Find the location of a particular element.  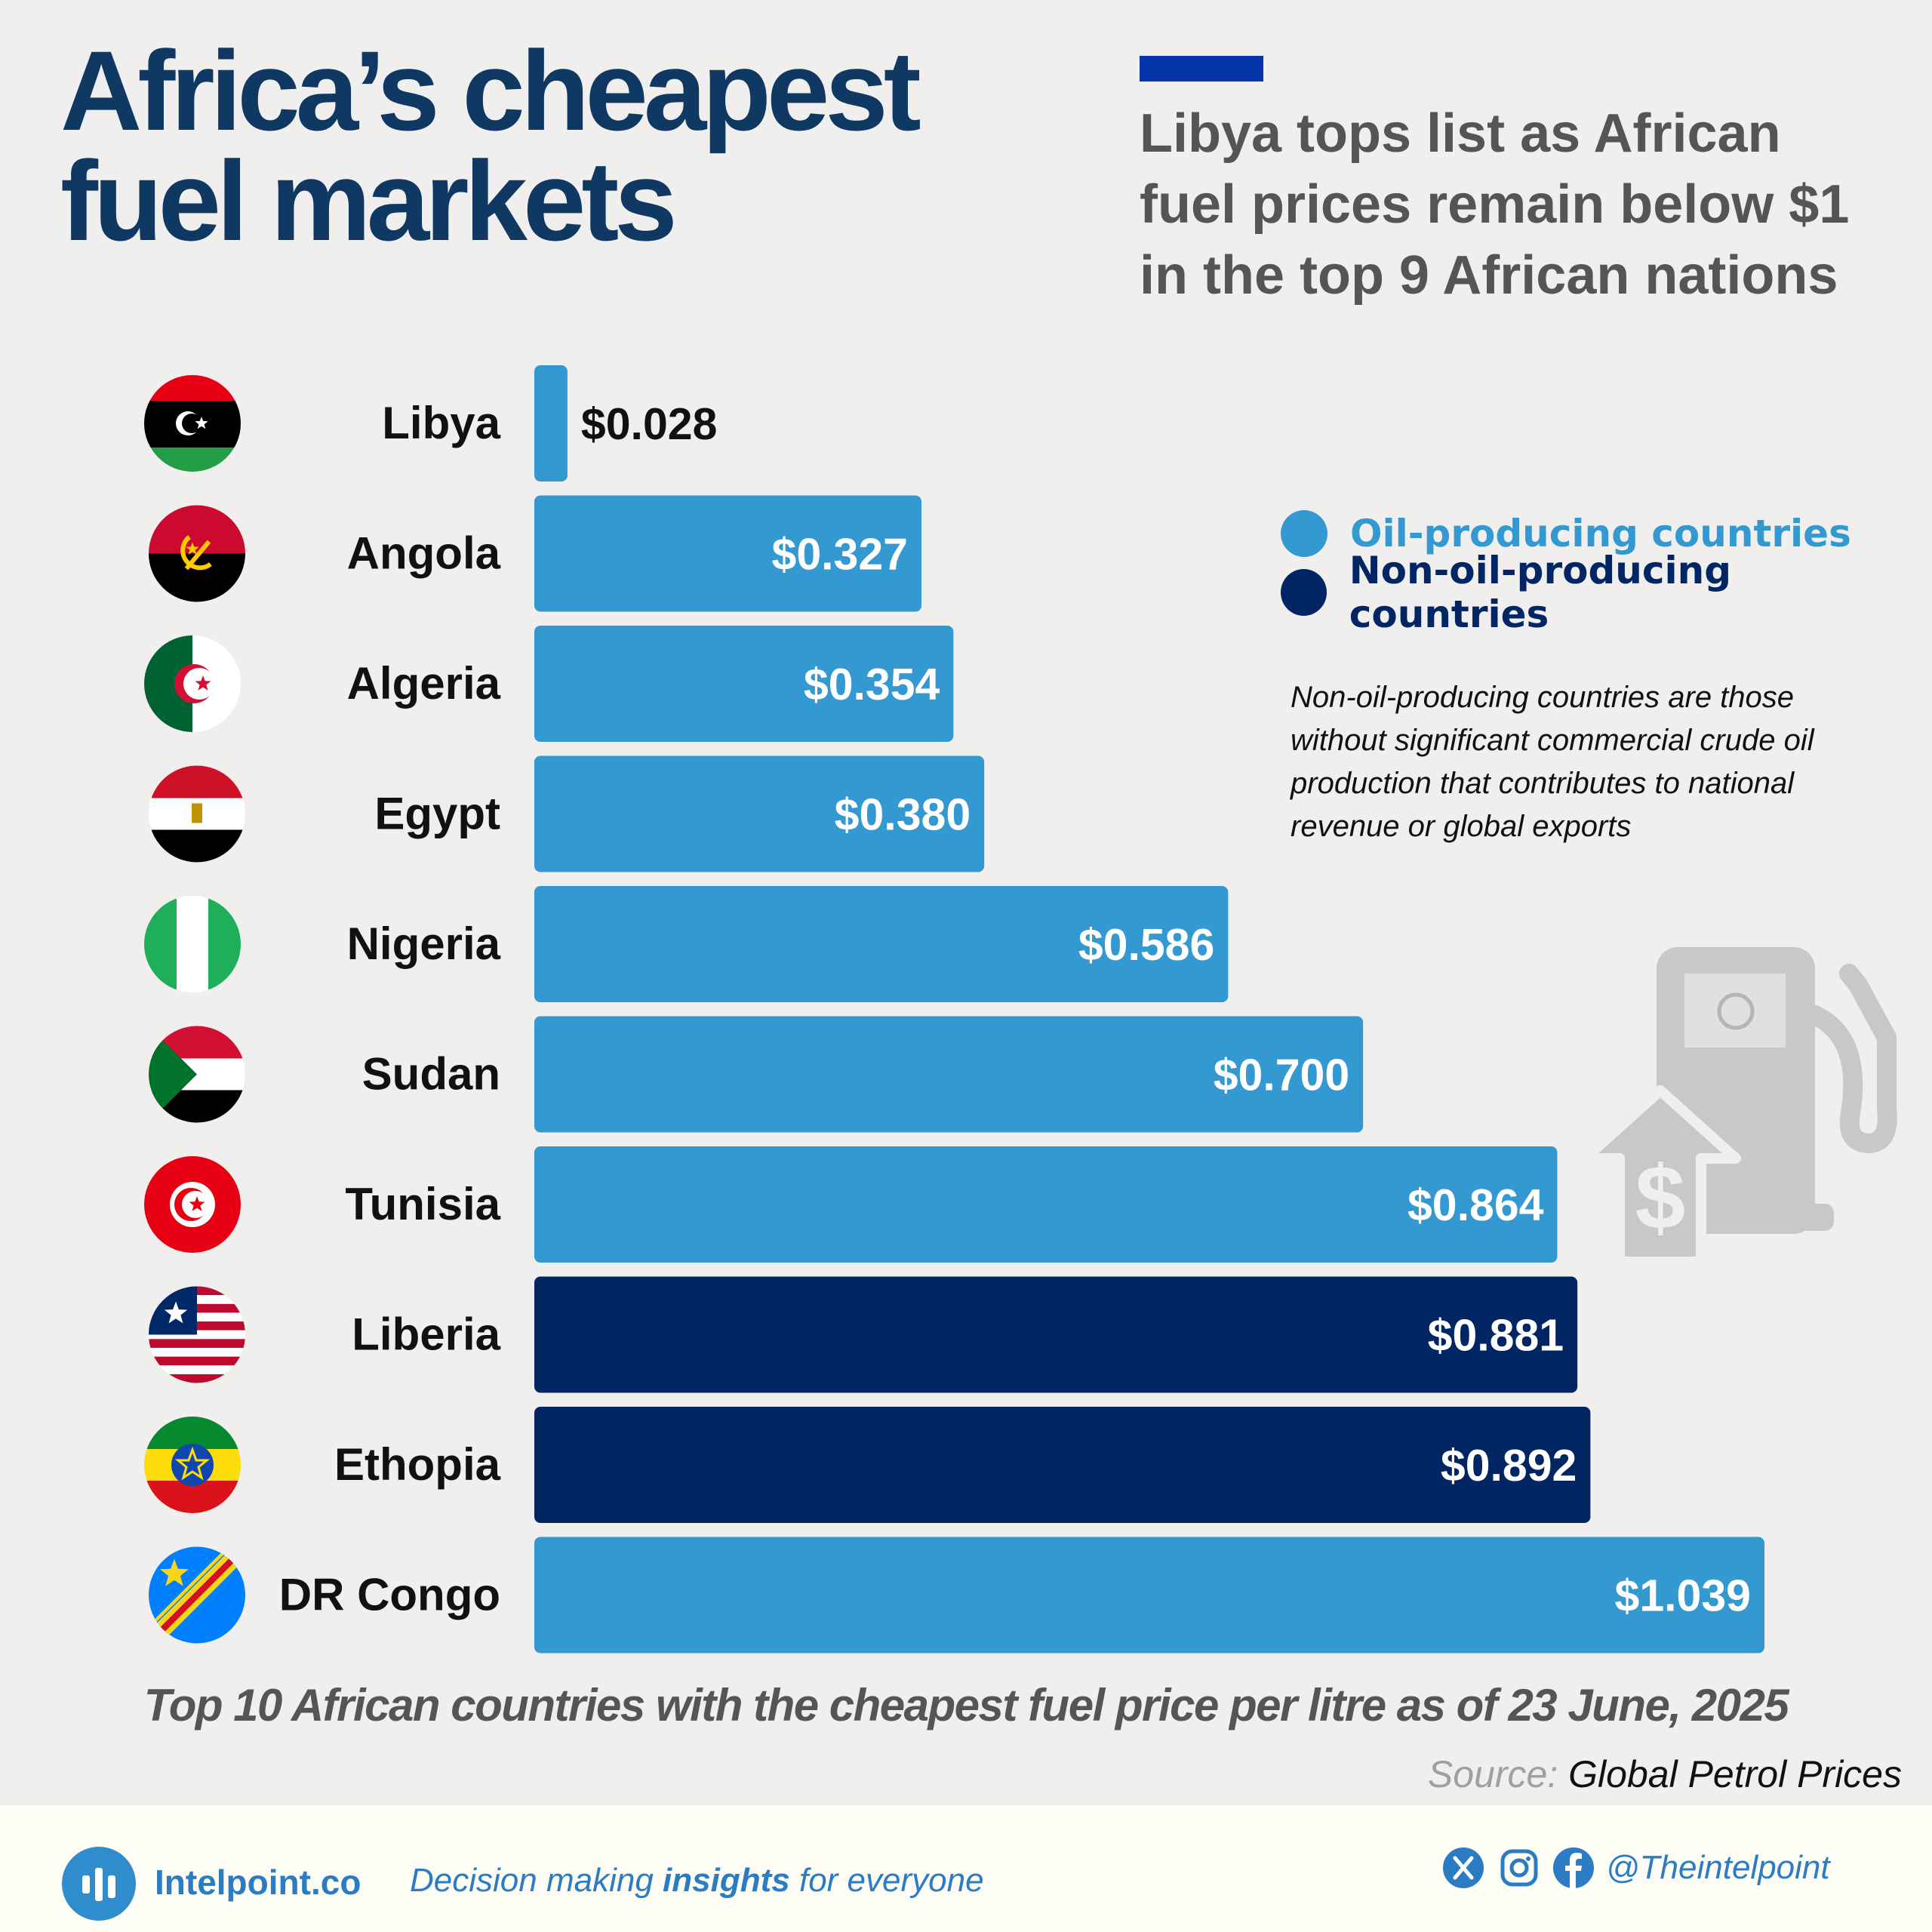

legend-swatch-non-oil is located at coordinates (1304, 592).